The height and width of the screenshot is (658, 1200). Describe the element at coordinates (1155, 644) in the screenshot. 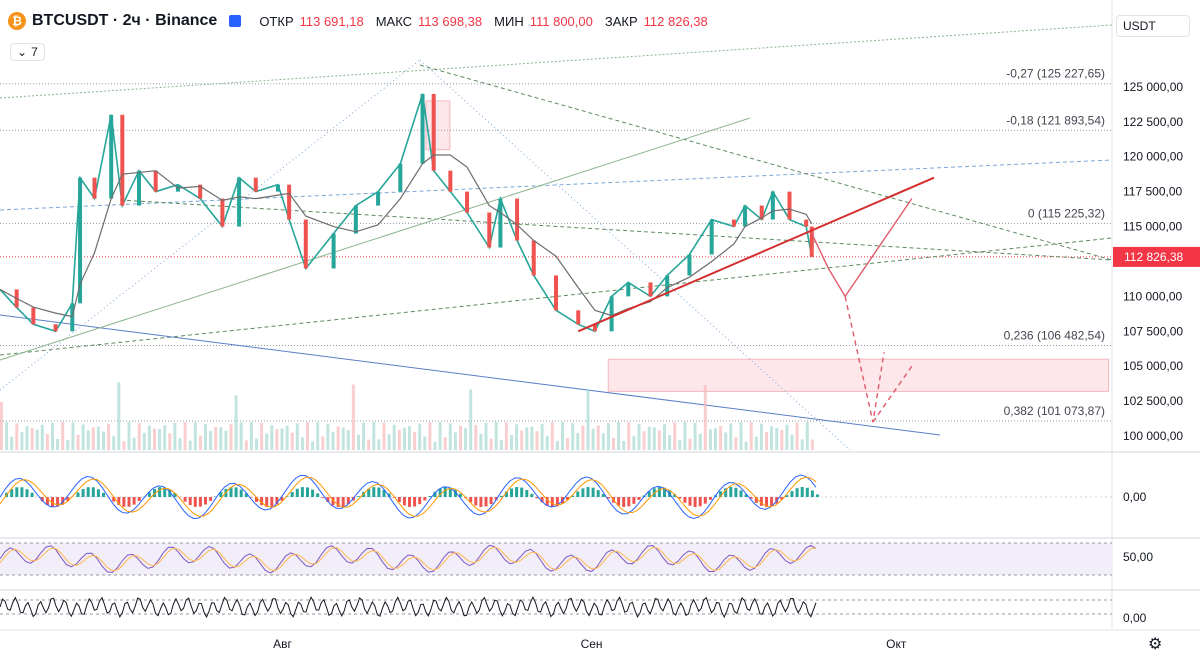

I see `gear-icon: ⚙` at that location.